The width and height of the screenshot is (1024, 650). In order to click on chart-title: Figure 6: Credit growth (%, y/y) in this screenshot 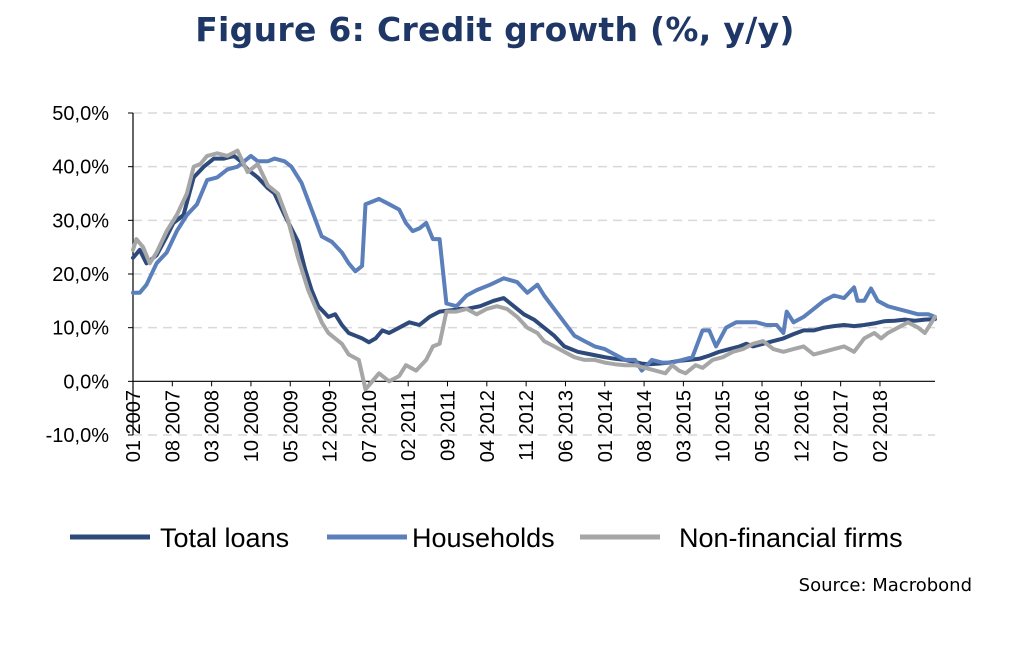, I will do `click(495, 29)`.